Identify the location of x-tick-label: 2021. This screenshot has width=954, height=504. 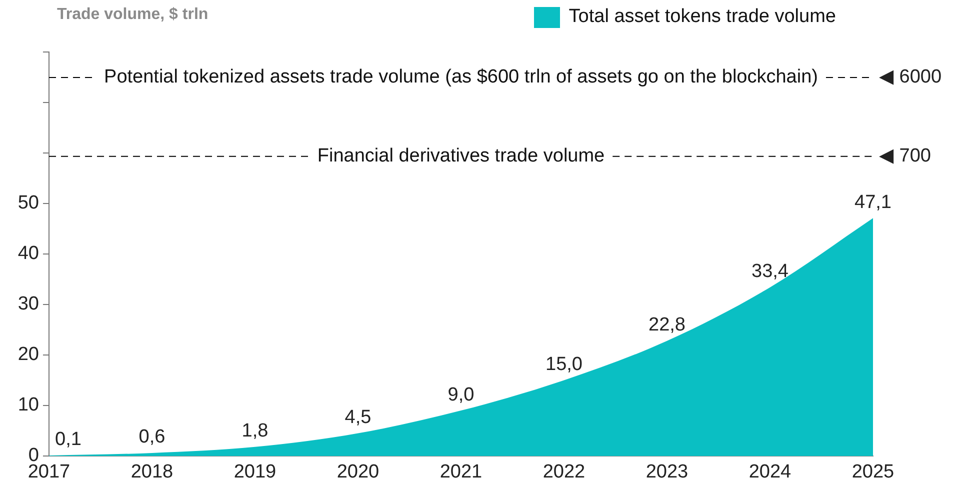
(461, 472).